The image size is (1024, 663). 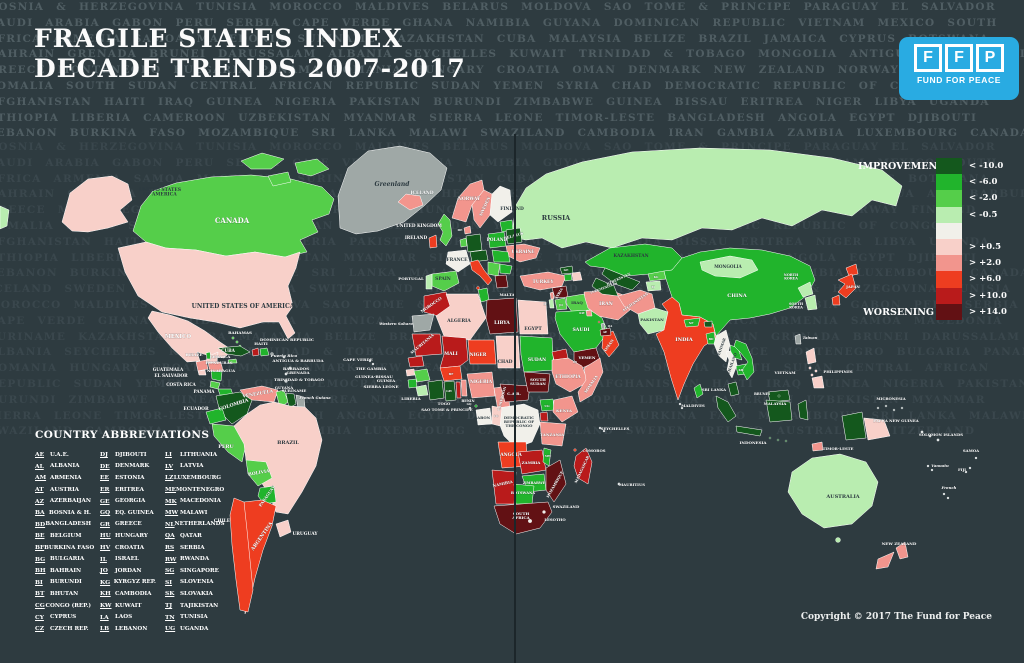 What do you see at coordinates (169, 478) in the screenshot?
I see `abbreviation-code: LZ` at bounding box center [169, 478].